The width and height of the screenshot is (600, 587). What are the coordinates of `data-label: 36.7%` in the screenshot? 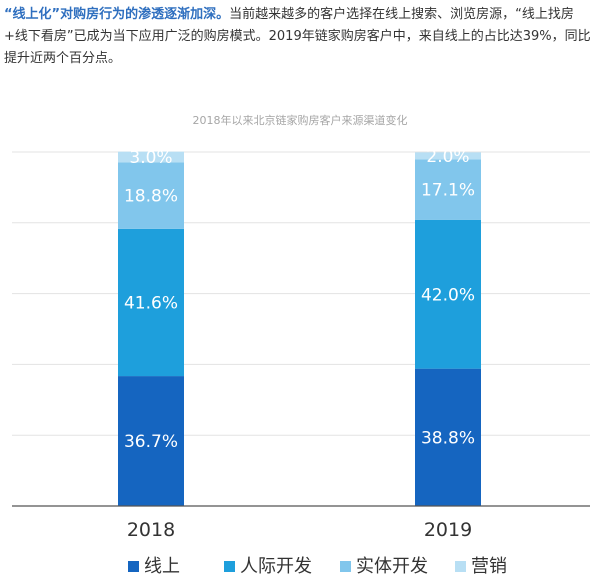 It's located at (151, 442).